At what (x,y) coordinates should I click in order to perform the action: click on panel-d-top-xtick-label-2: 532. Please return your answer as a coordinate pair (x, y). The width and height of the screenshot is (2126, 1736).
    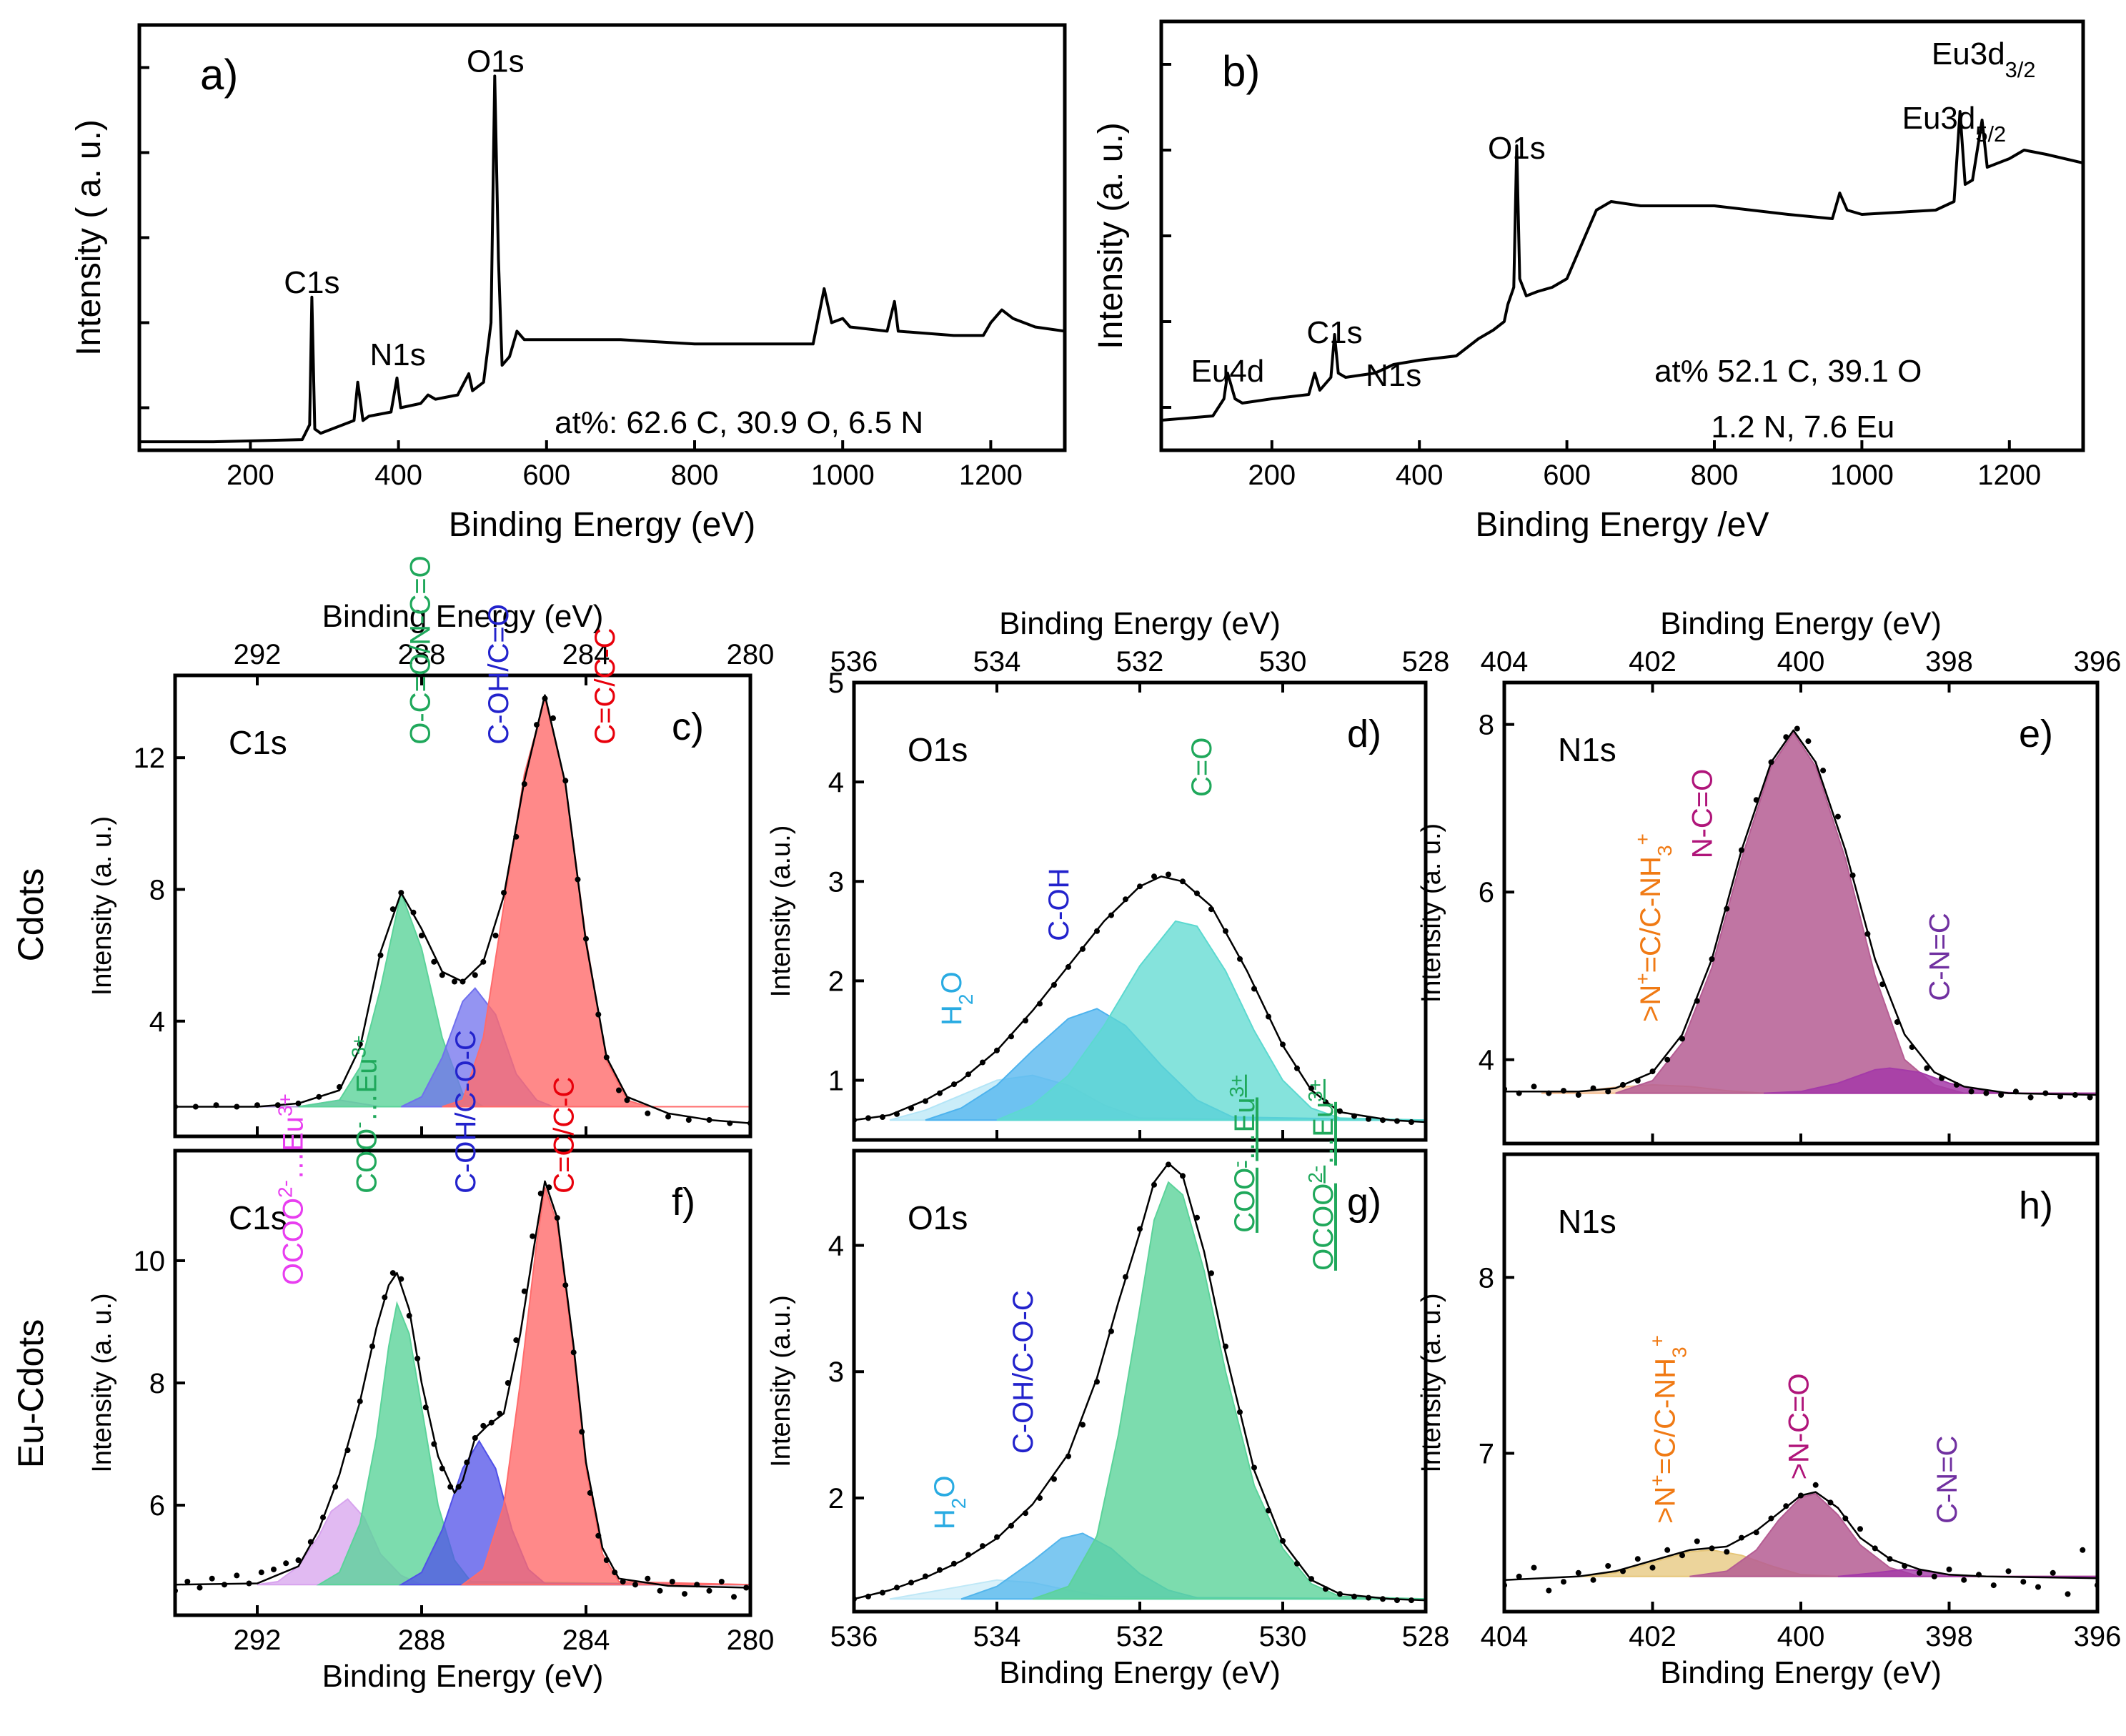
    Looking at the image, I should click on (1140, 662).